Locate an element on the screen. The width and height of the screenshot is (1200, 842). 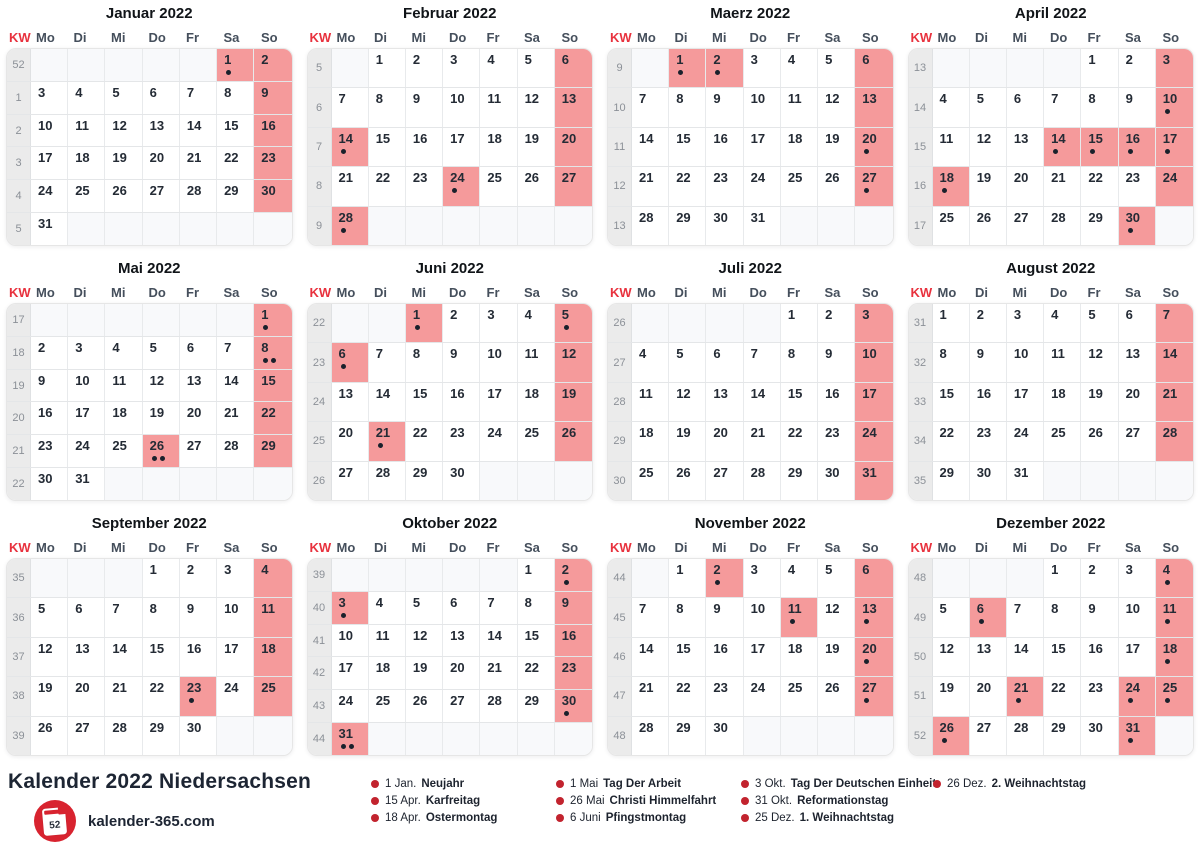
site-link: kalender-365.com is located at coordinates (151, 821).